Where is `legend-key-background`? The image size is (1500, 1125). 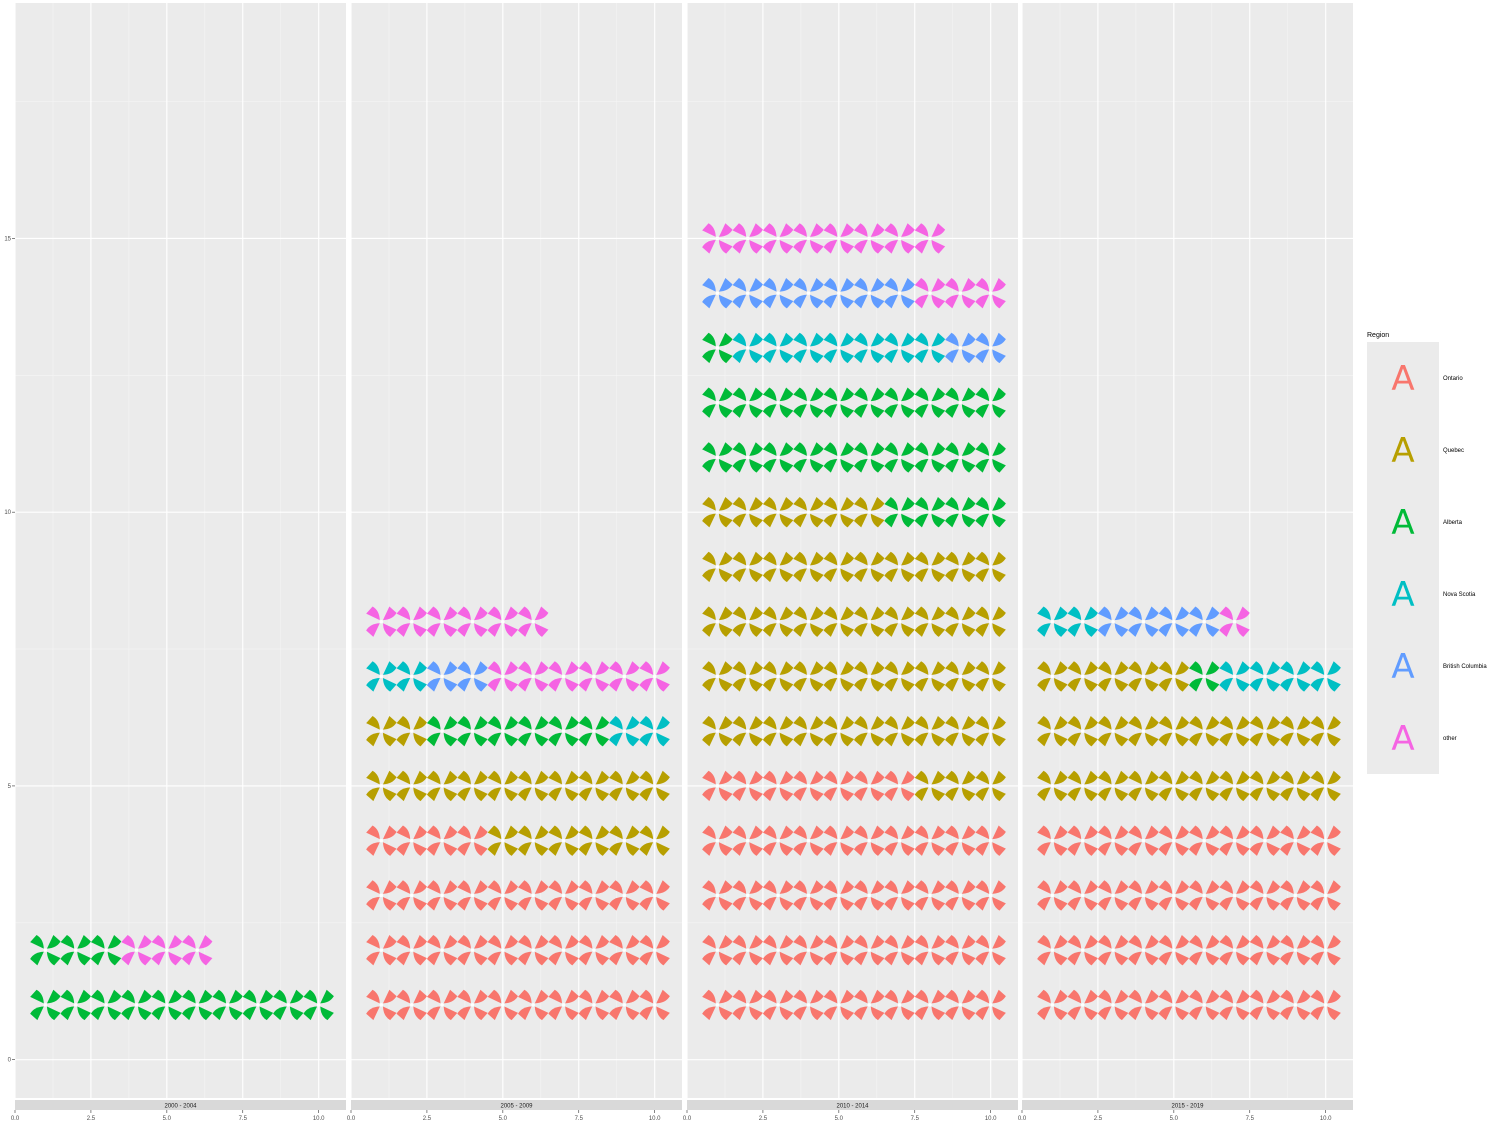 legend-key-background is located at coordinates (1403, 558).